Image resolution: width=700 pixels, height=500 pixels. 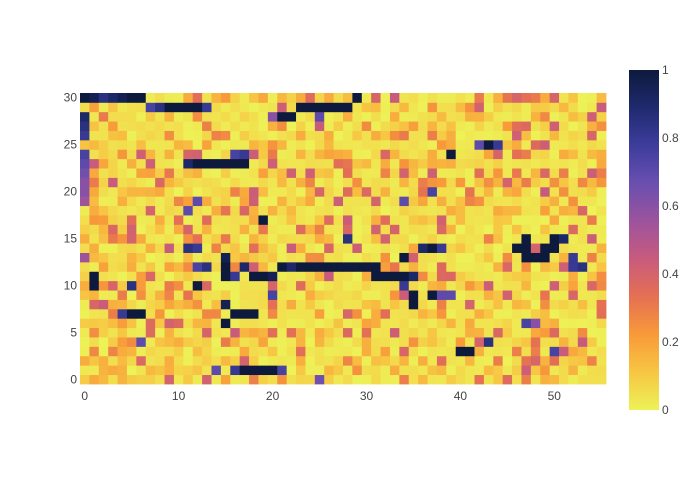 I want to click on x-tick-label: 0, so click(x=84, y=396).